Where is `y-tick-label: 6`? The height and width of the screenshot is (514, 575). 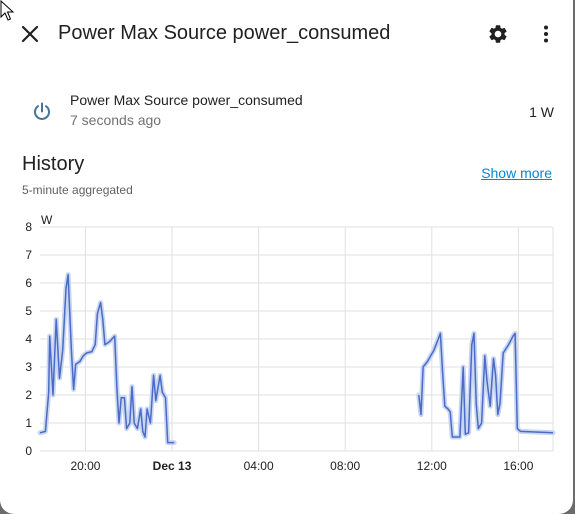 y-tick-label: 6 is located at coordinates (28, 283).